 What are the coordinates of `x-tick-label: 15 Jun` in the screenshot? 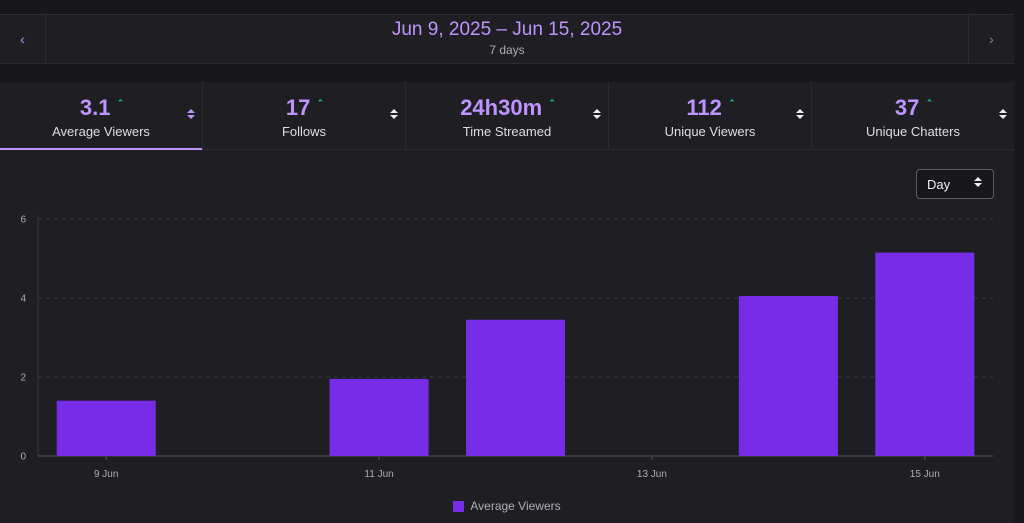 It's located at (925, 474).